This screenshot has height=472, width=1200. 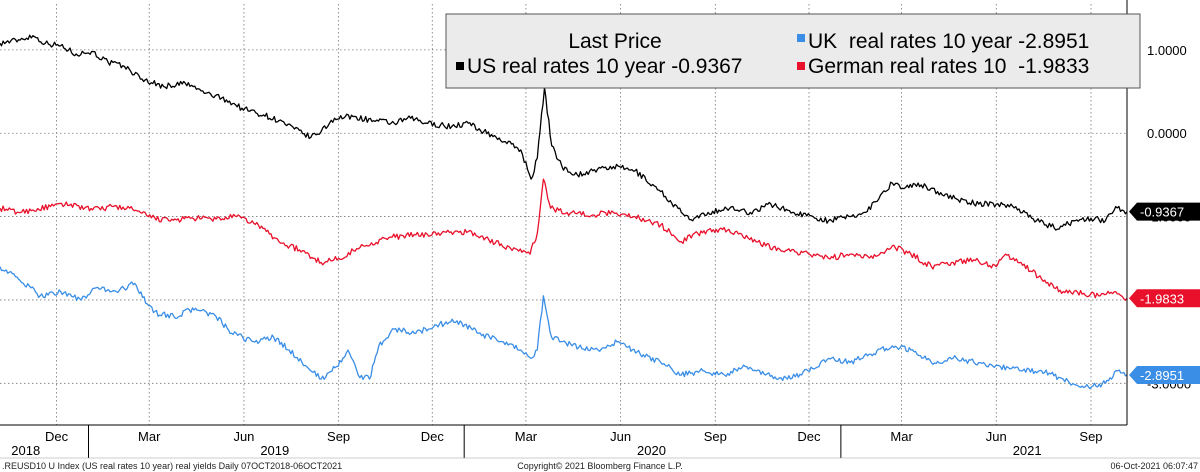 What do you see at coordinates (338, 436) in the screenshot?
I see `month-tick-label-3: Sep` at bounding box center [338, 436].